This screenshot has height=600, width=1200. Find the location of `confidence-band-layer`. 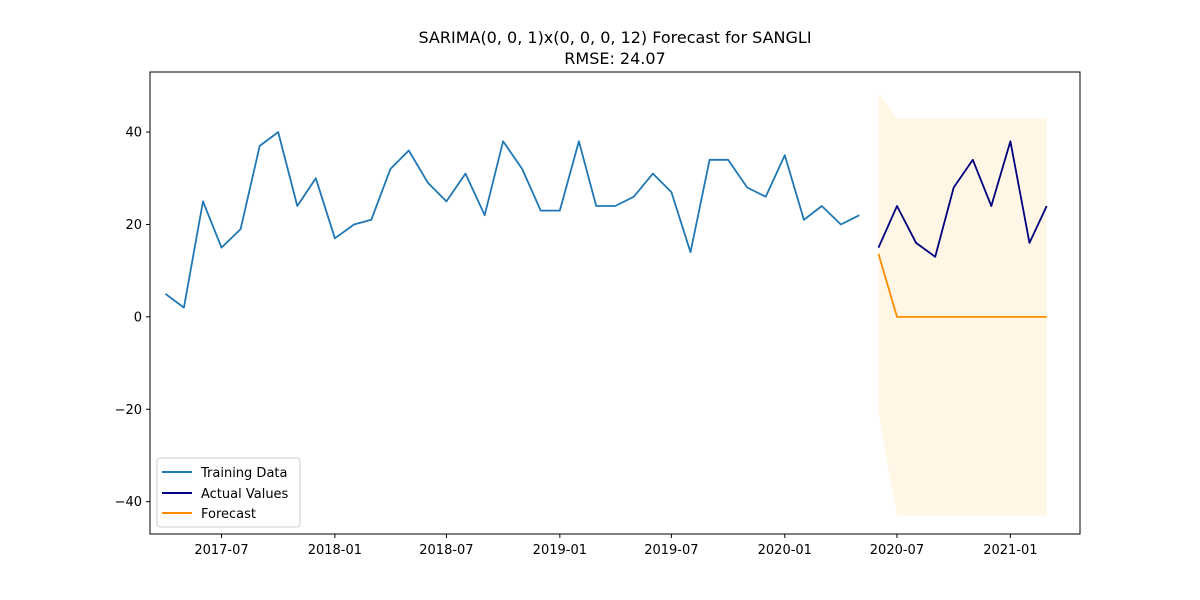

confidence-band-layer is located at coordinates (962, 304).